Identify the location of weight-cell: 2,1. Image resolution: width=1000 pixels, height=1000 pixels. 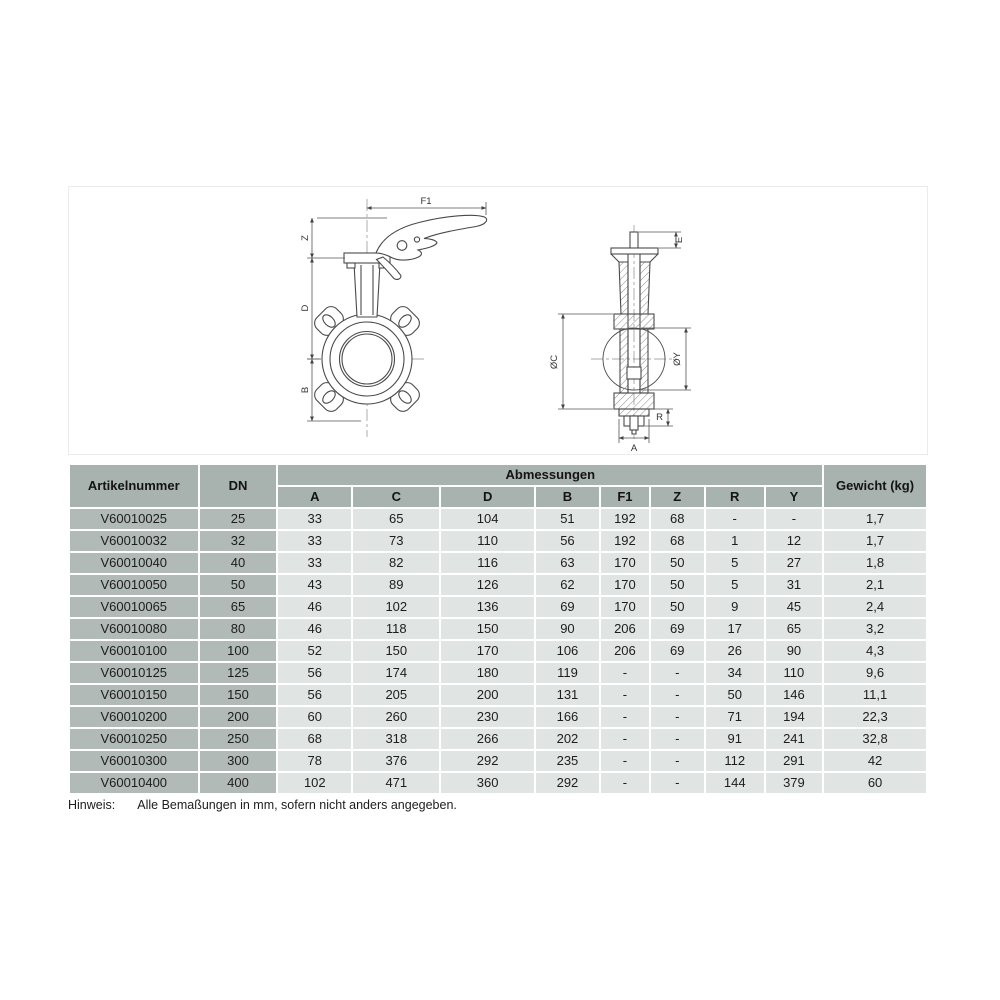
(875, 585).